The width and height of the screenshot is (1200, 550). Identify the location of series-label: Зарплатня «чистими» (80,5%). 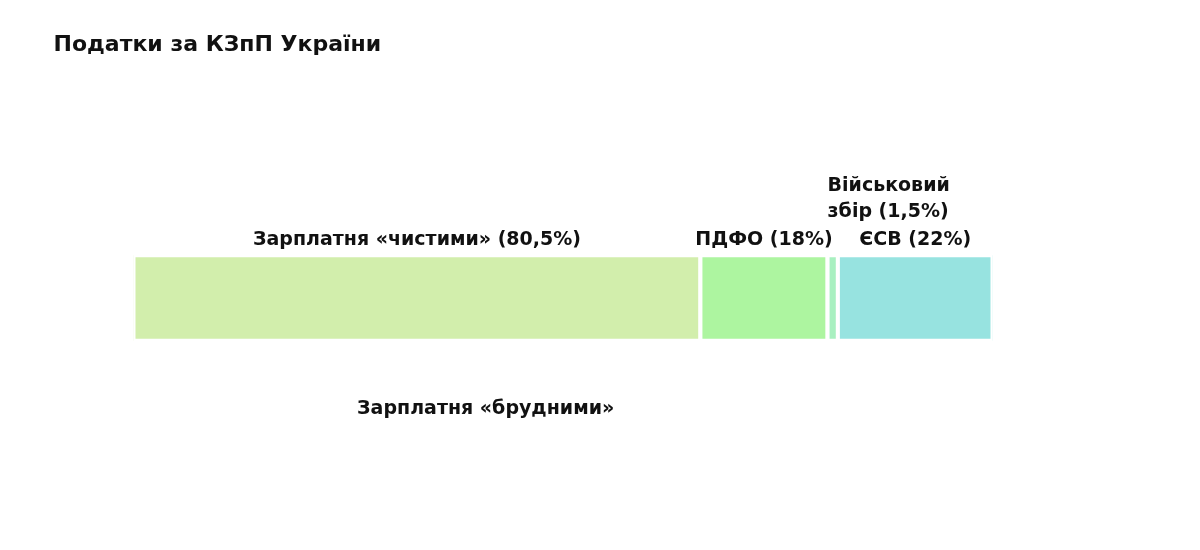
(416, 238).